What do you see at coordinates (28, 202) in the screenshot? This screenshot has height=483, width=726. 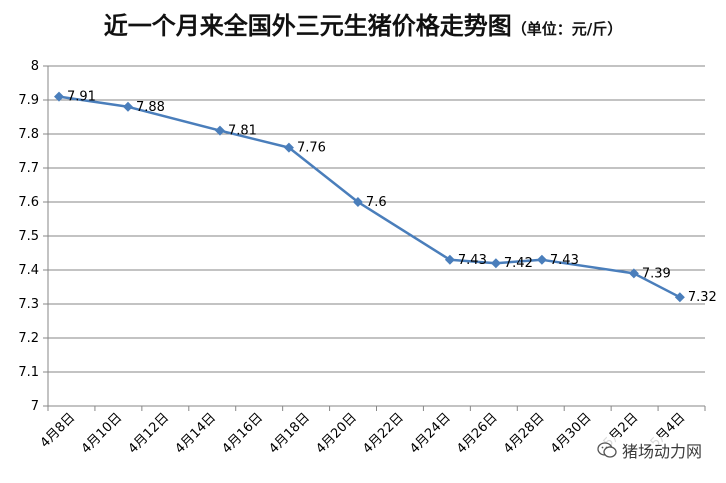 I see `y-tick-label: 7.6` at bounding box center [28, 202].